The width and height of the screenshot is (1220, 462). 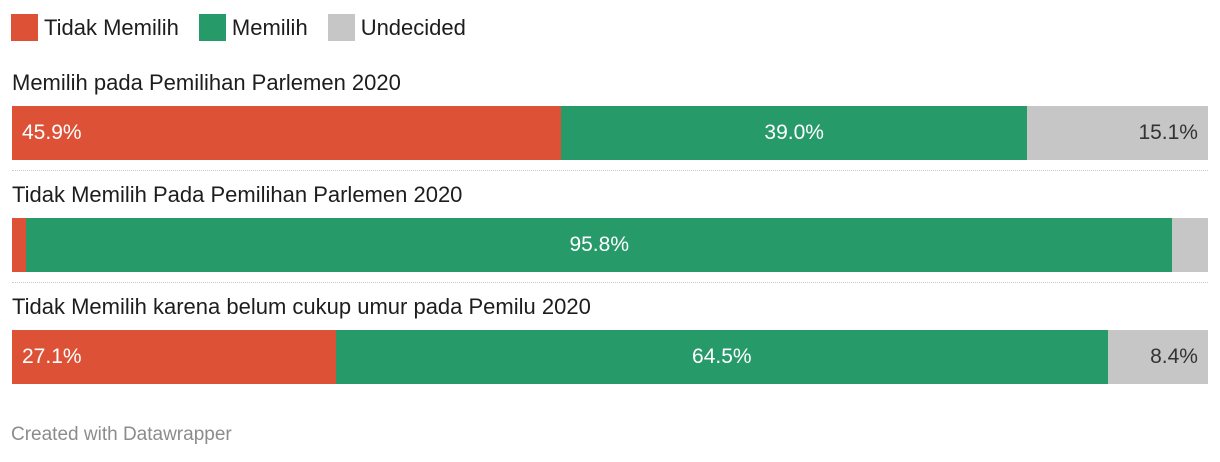 I want to click on legend-swatch-undecided, so click(x=341, y=27).